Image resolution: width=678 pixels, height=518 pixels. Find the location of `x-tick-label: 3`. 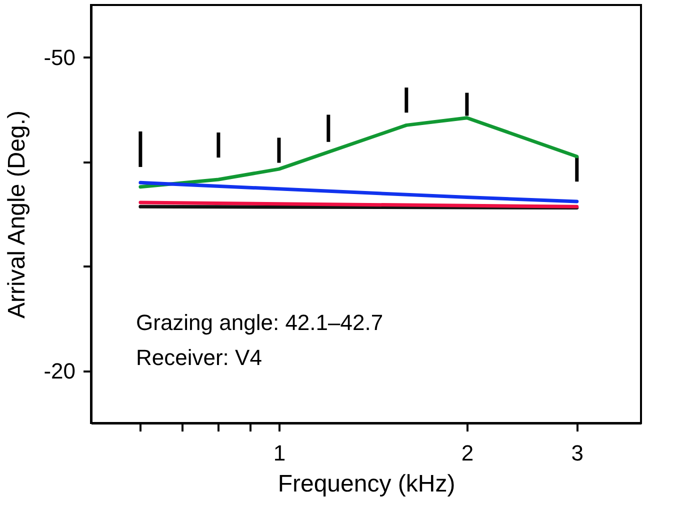

x-tick-label: 3 is located at coordinates (577, 453).